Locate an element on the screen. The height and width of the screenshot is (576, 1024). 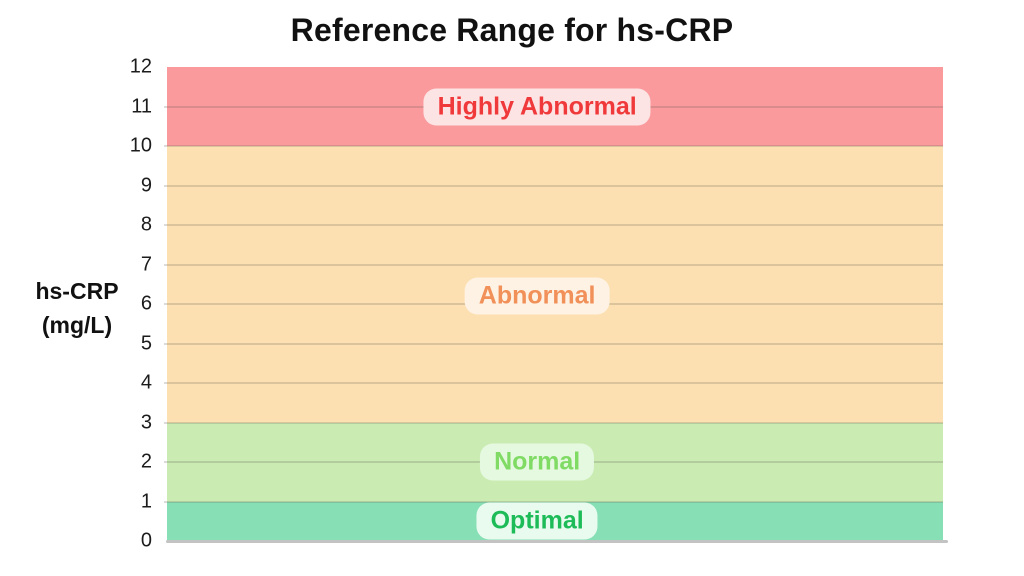
y-tick-9: 9 is located at coordinates (146, 185).